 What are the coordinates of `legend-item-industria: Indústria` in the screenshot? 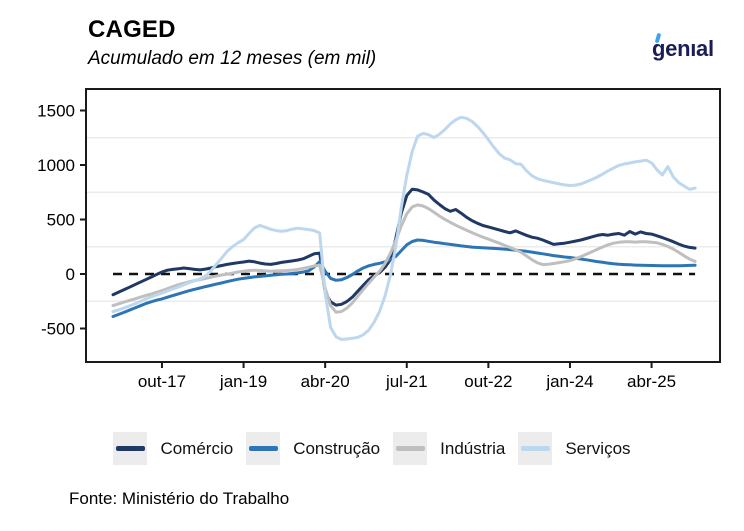 It's located at (449, 448).